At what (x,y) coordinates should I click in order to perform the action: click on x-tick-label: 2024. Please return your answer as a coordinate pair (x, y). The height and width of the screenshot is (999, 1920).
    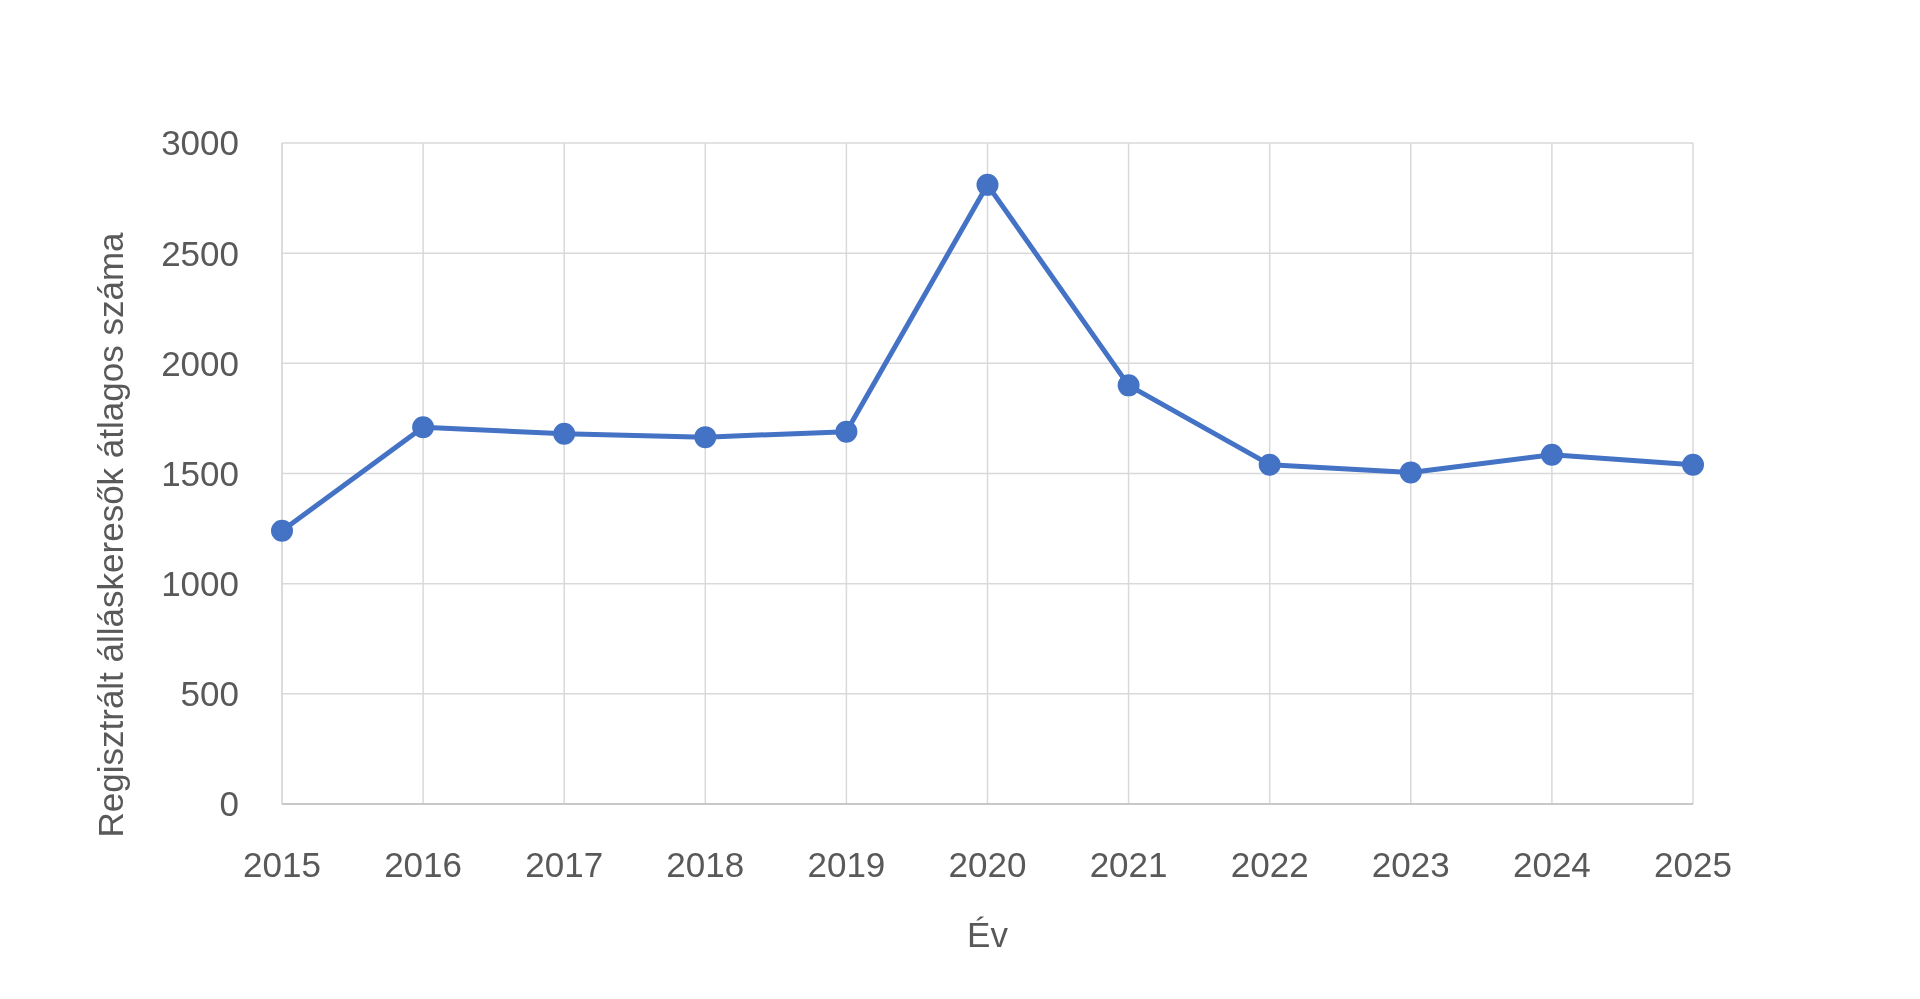
    Looking at the image, I should click on (1551, 864).